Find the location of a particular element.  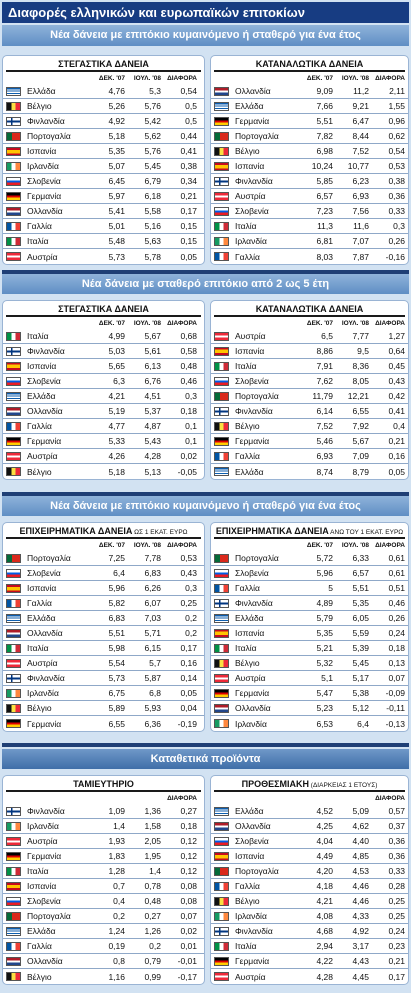

table-row: Σλοβενία 6,4 6,83 0,43 is located at coordinates (103, 573).